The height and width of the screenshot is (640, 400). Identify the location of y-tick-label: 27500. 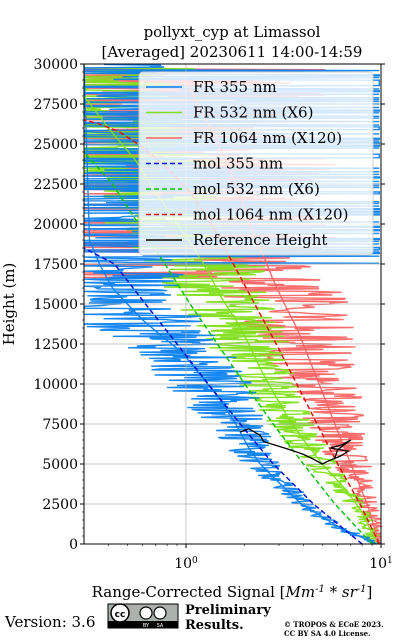
(55, 105).